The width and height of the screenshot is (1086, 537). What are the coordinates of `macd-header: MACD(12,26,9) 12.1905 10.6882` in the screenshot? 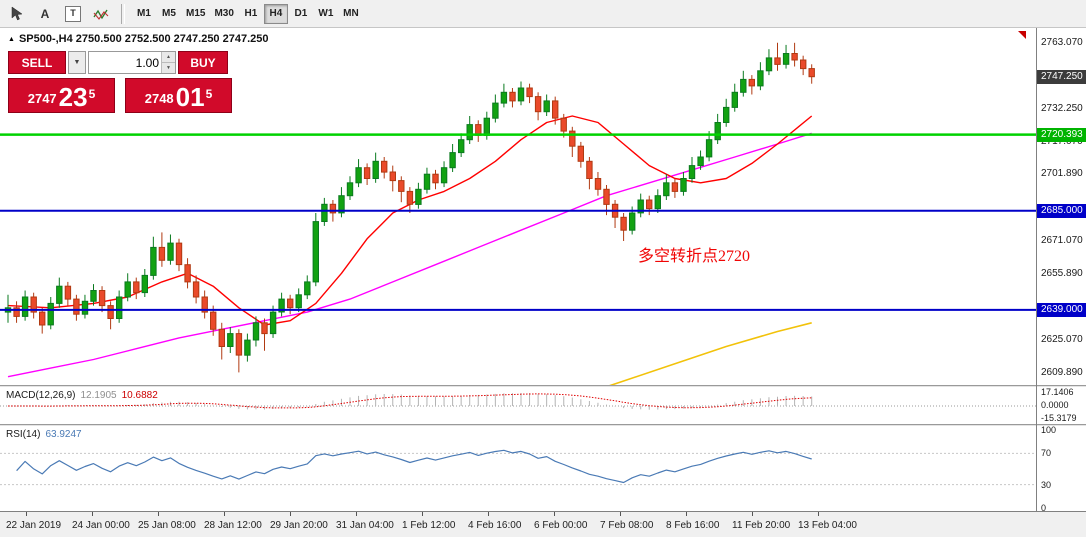 It's located at (82, 395).